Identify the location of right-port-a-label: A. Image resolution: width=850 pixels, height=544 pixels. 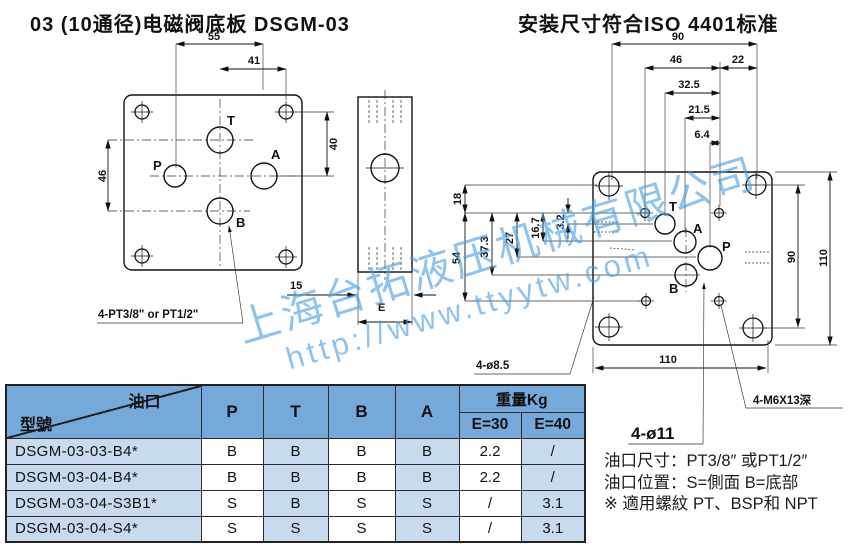
(698, 228).